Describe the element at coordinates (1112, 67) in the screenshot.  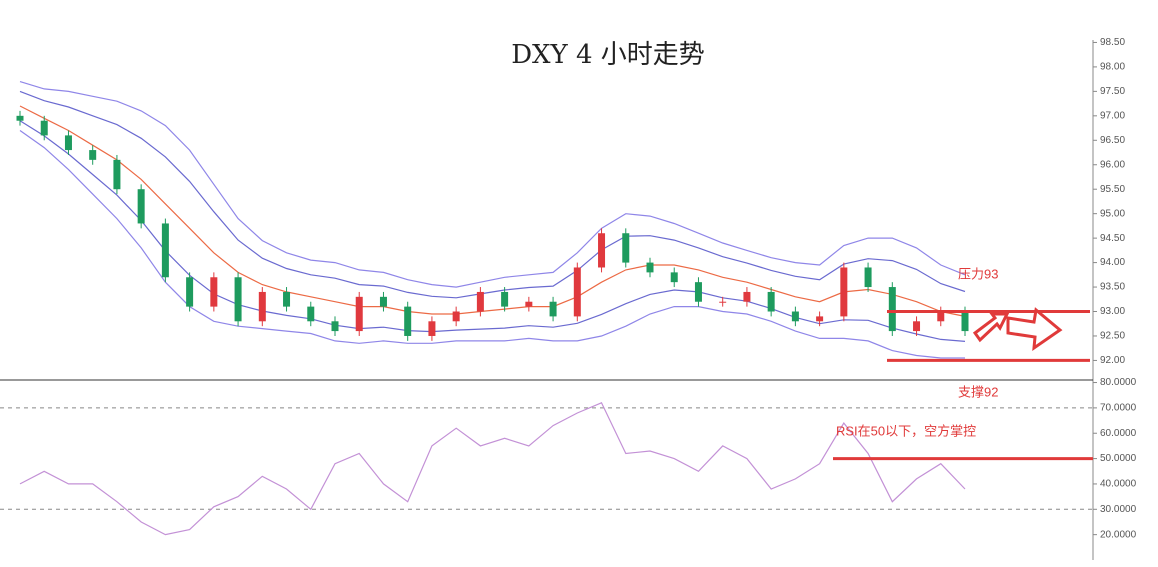
I see `y-tick-label: 98.00` at that location.